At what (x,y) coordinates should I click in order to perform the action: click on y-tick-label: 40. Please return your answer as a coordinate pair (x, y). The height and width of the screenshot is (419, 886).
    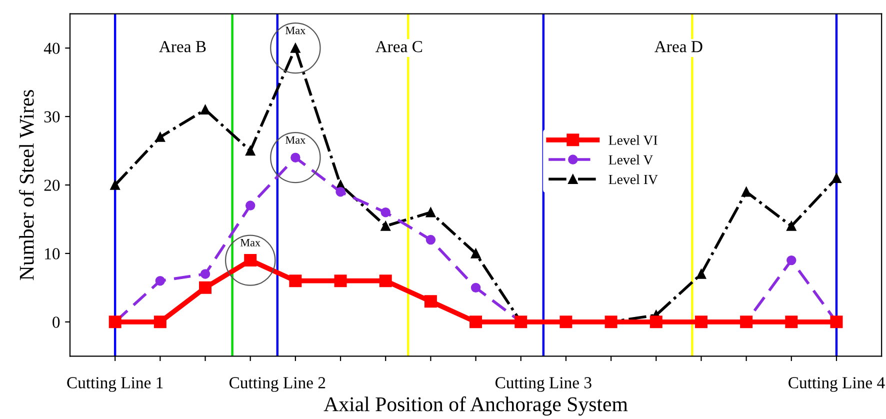
    Looking at the image, I should click on (52, 48).